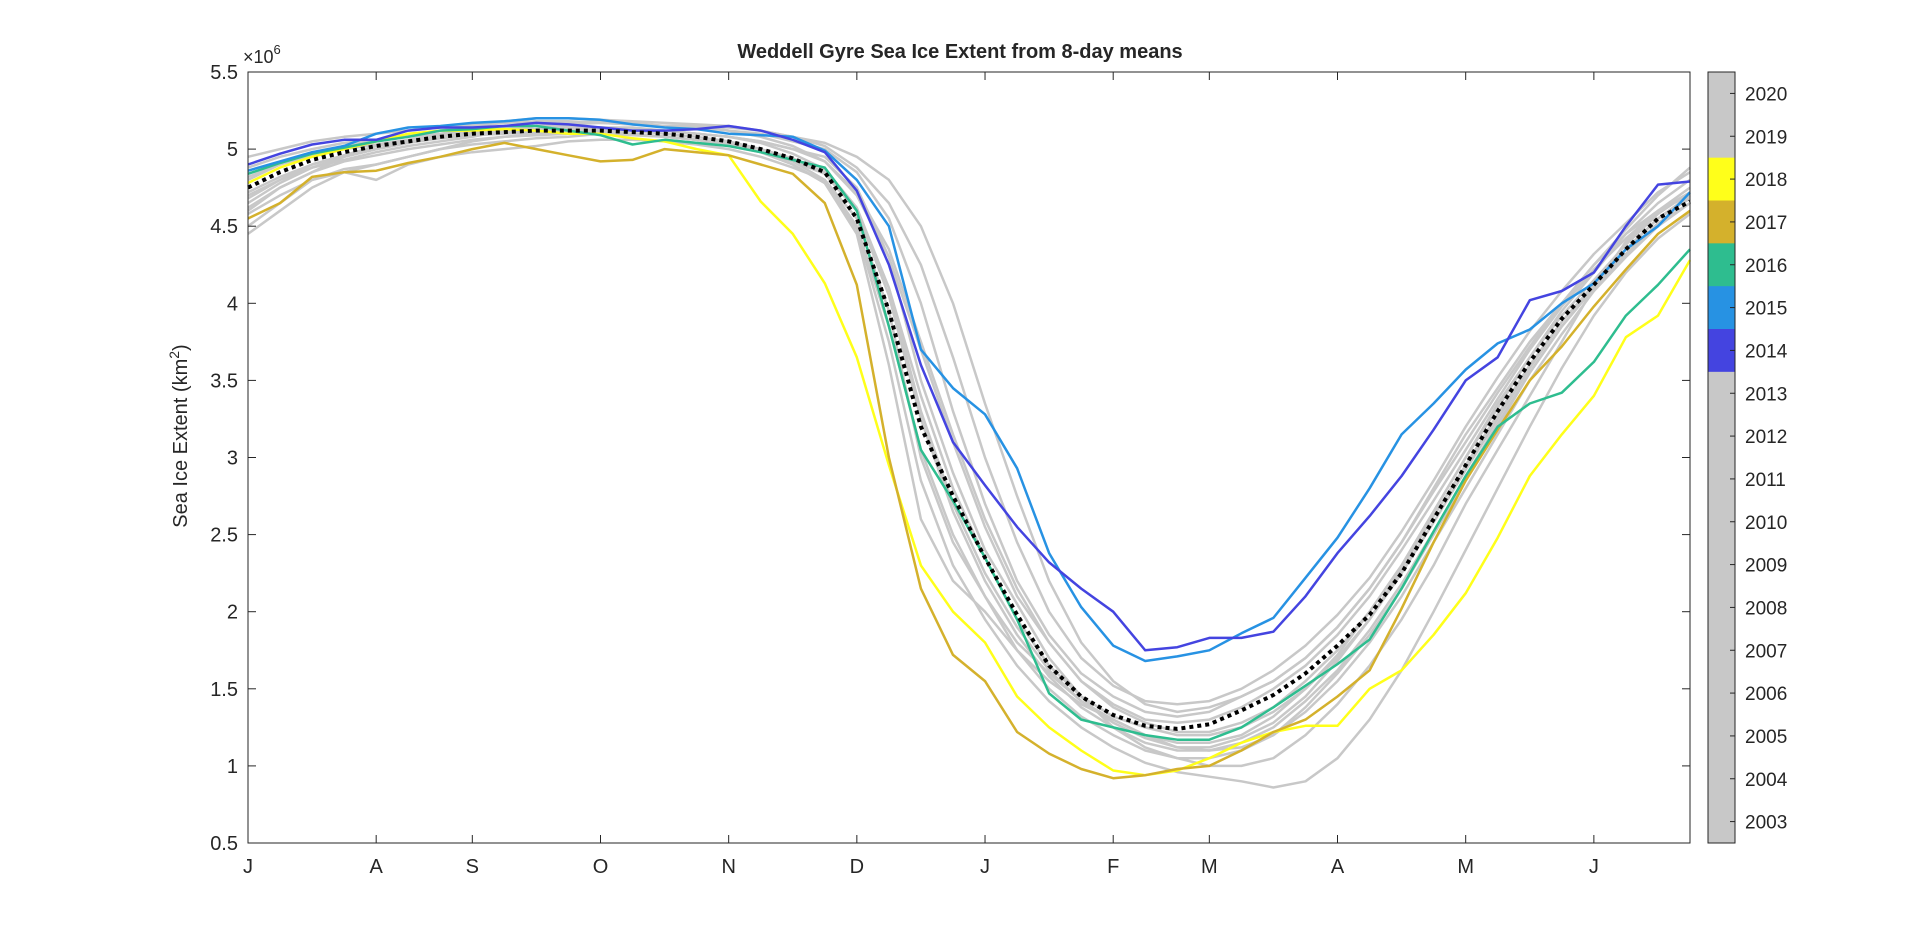  I want to click on y-tick-label: 3, so click(232, 459).